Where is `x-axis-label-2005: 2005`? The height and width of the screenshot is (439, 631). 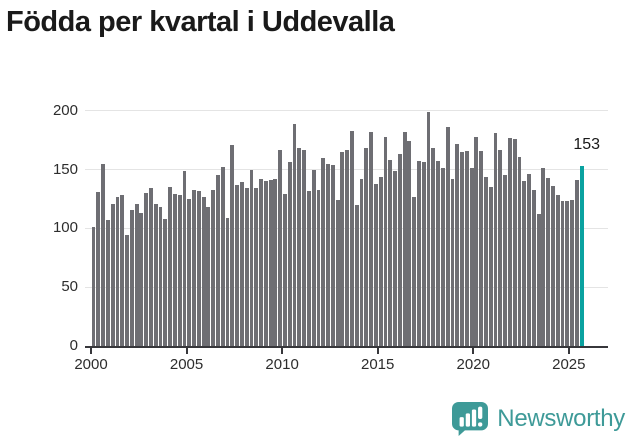
x-axis-label-2005: 2005 is located at coordinates (186, 364).